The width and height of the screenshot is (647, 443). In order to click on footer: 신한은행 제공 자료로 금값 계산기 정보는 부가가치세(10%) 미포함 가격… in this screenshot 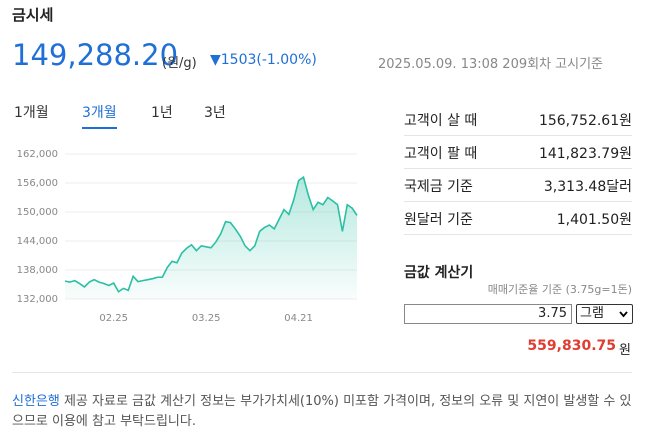, I will do `click(322, 412)`.